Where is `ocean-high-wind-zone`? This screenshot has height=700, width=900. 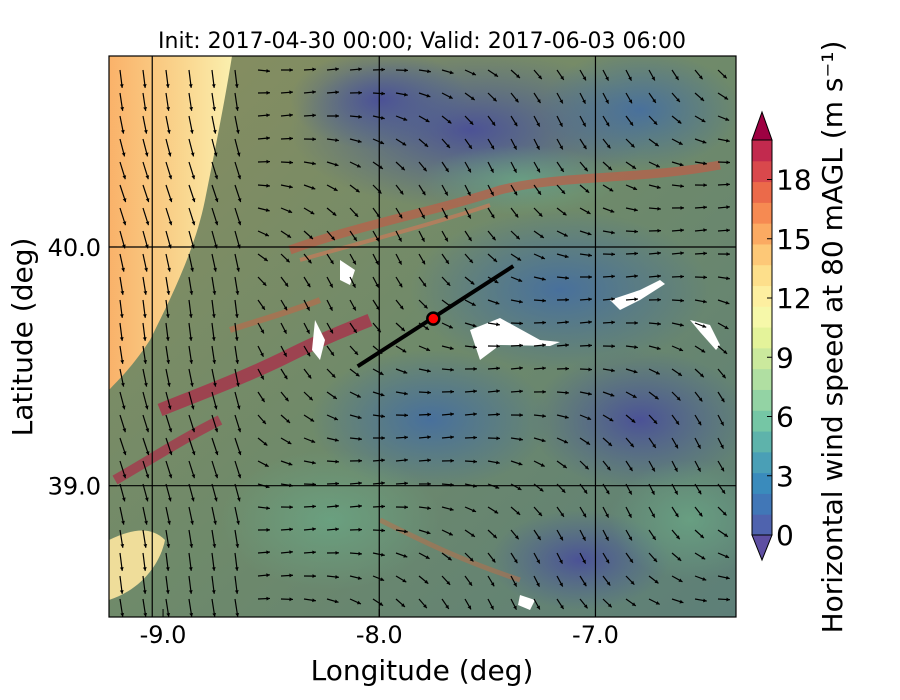 ocean-high-wind-zone is located at coordinates (137, 565).